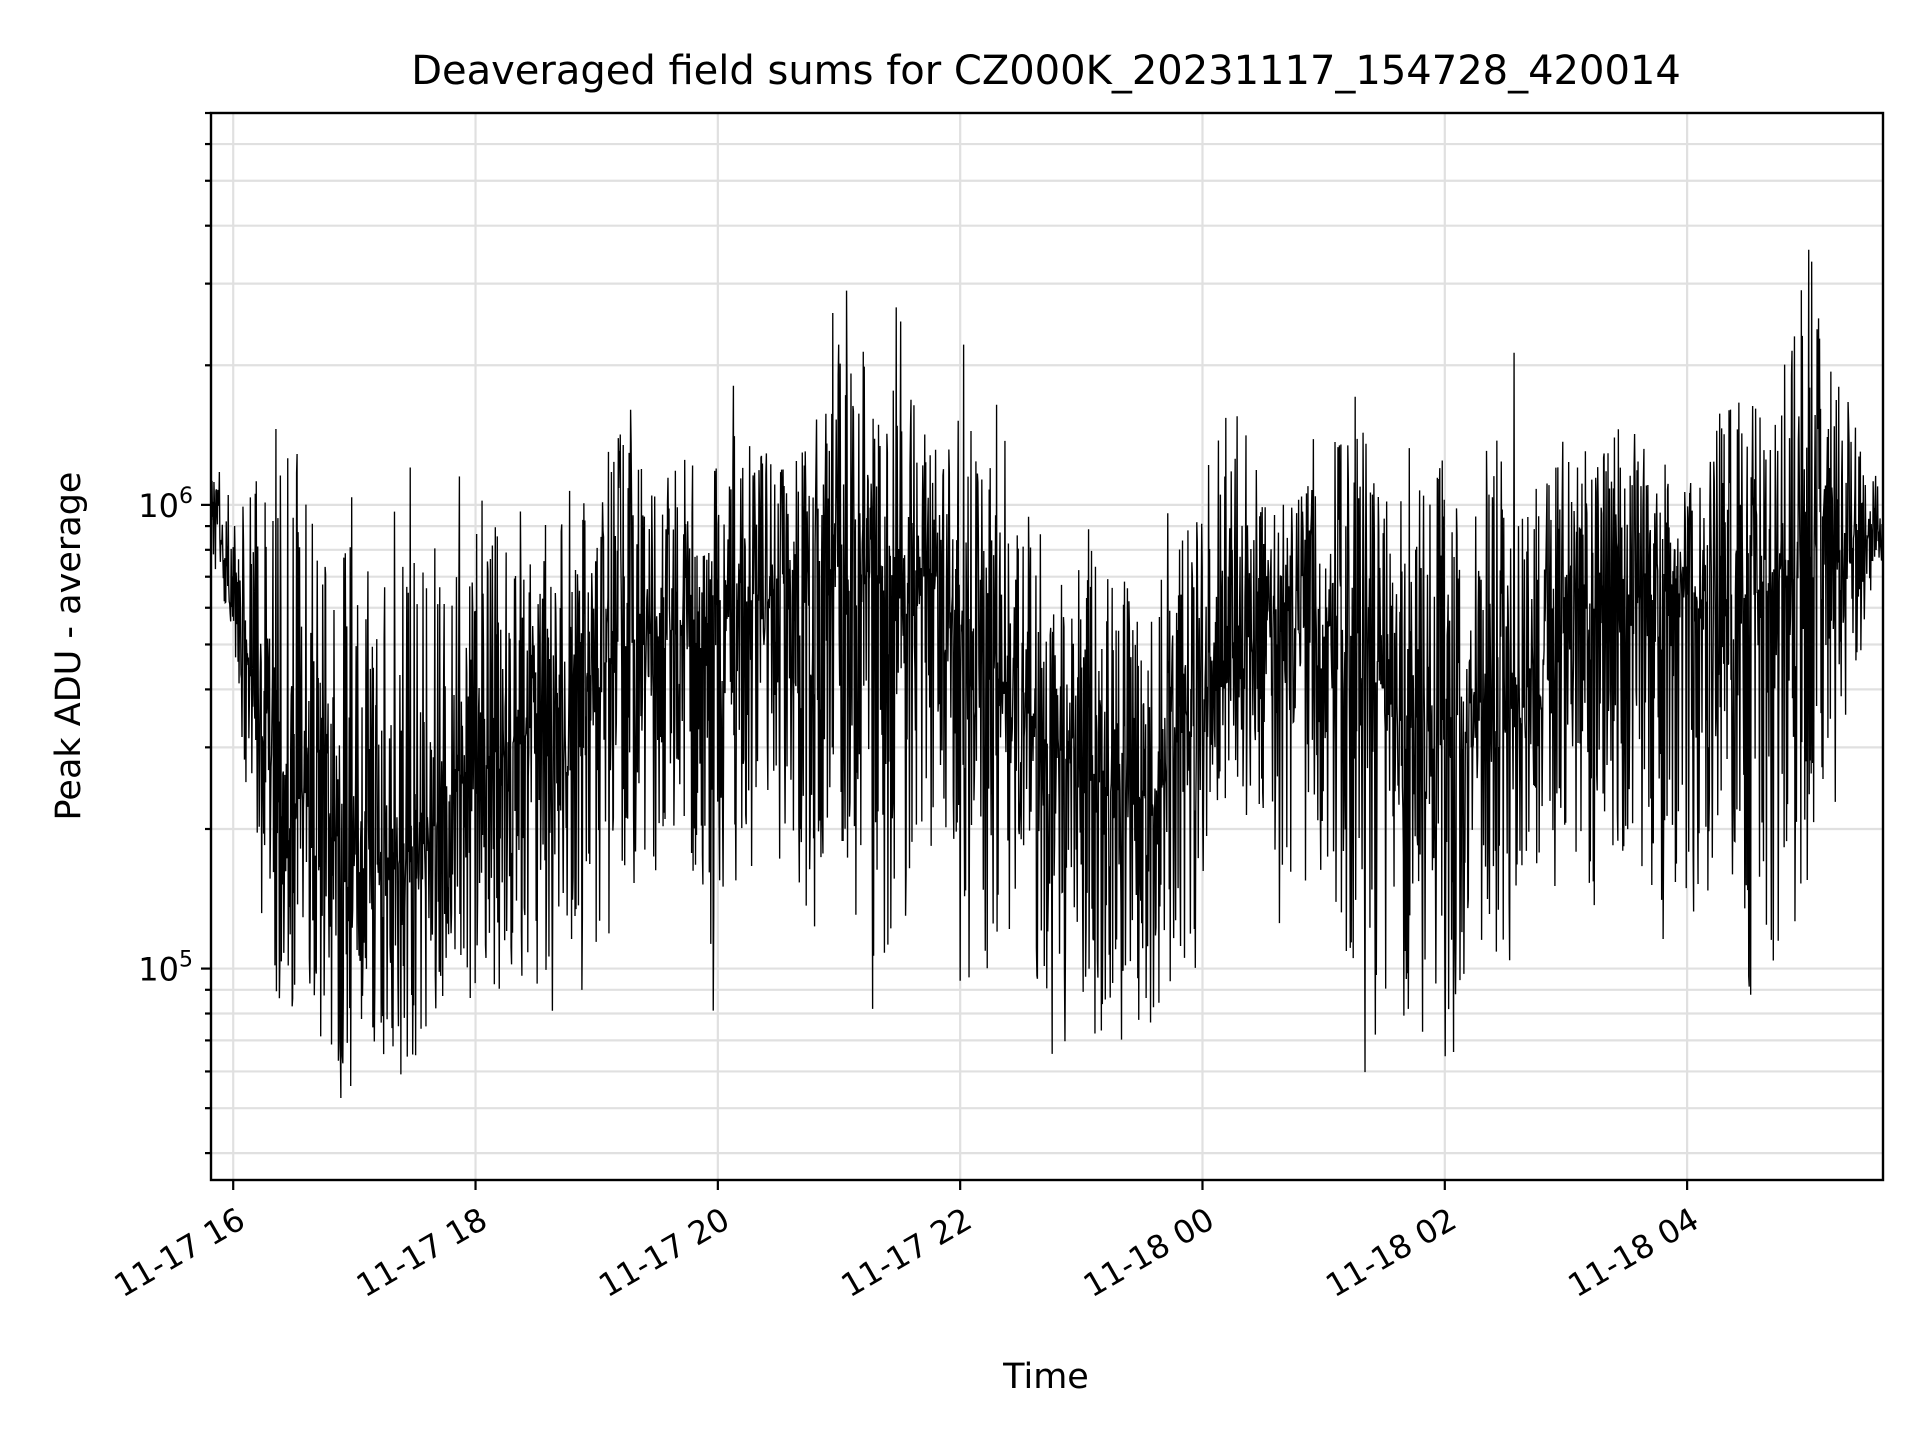 The height and width of the screenshot is (1440, 1920). What do you see at coordinates (174, 633) in the screenshot?
I see `y-axis-ticks: 105 106` at bounding box center [174, 633].